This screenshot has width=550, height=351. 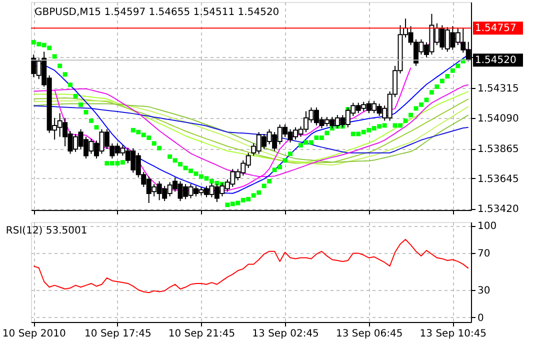 I want to click on y-tick-label: 1.53865, so click(x=498, y=150).